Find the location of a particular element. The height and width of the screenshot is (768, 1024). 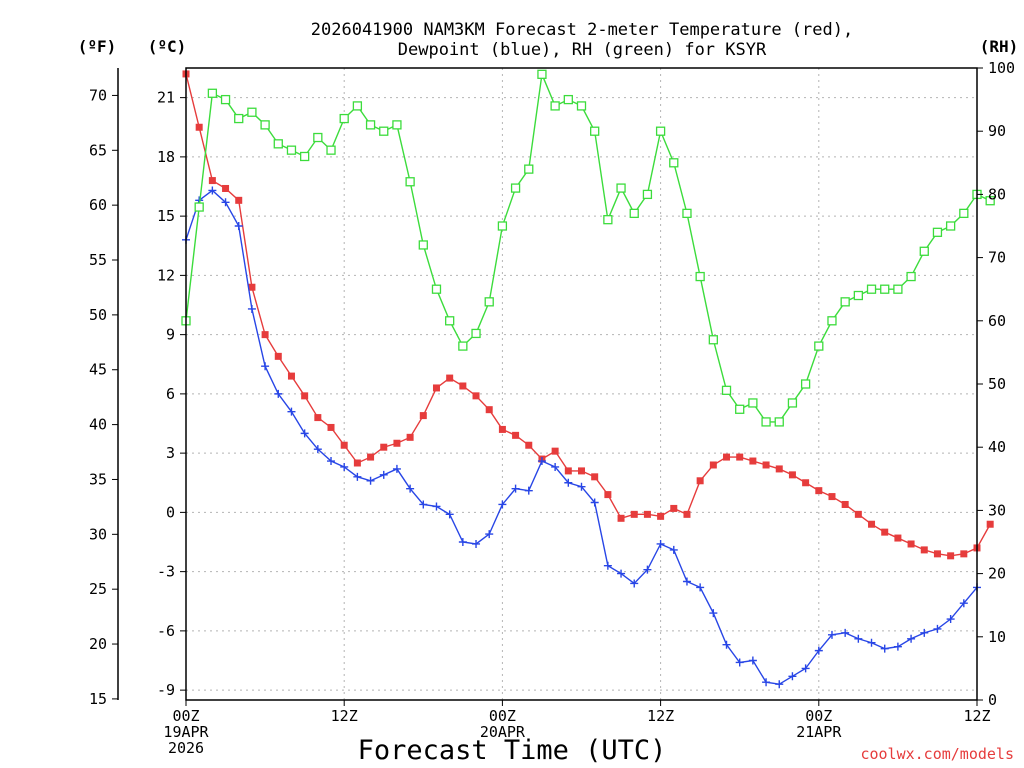

fahrenheit-tick-label: 35 is located at coordinates (98, 479).